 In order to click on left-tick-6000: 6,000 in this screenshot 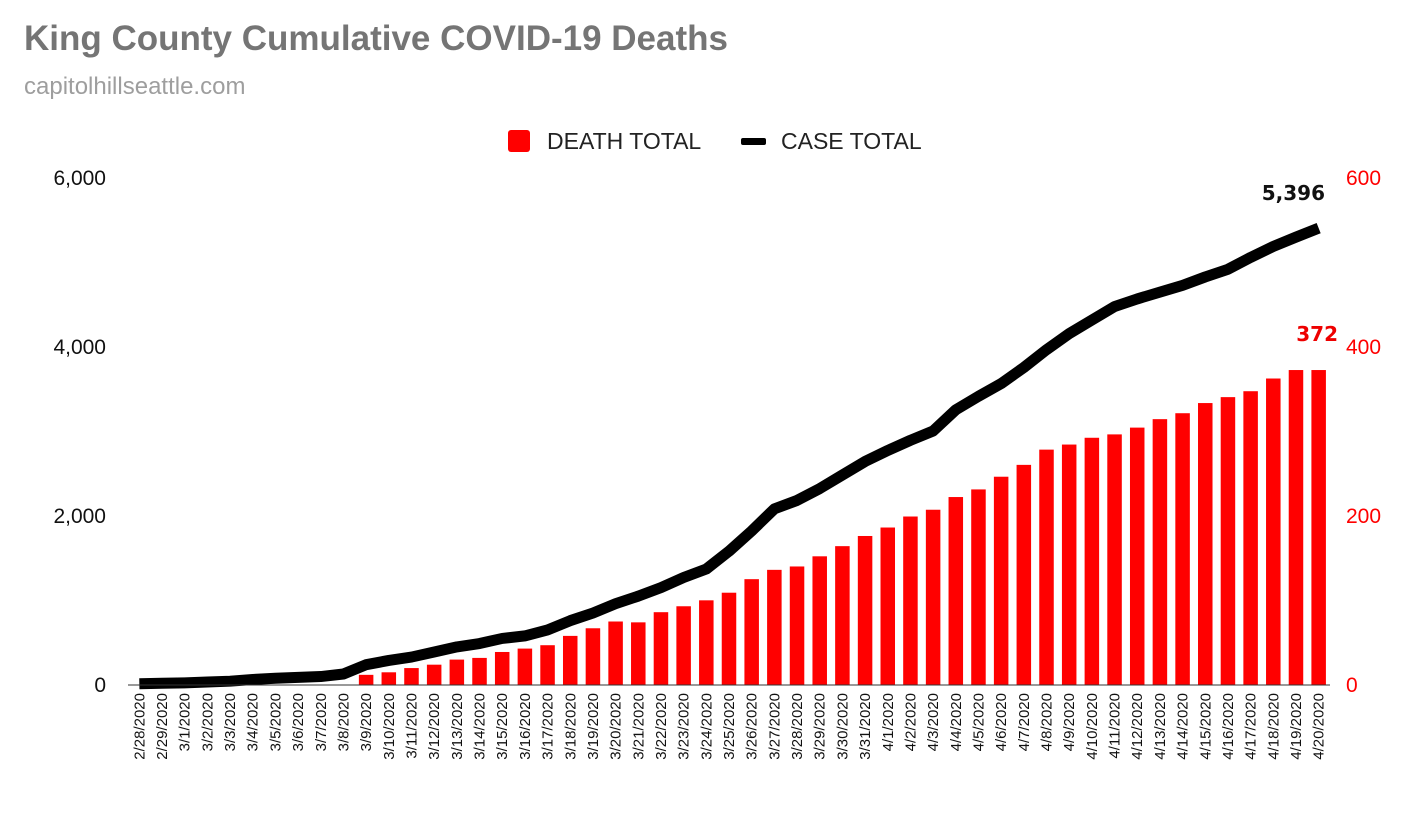, I will do `click(79, 178)`.